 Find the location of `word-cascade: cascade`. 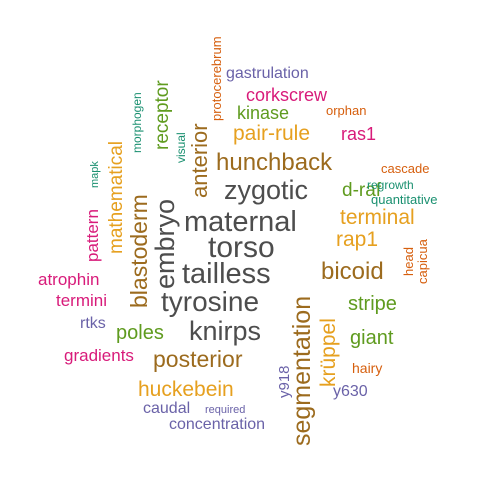

word-cascade: cascade is located at coordinates (405, 168).